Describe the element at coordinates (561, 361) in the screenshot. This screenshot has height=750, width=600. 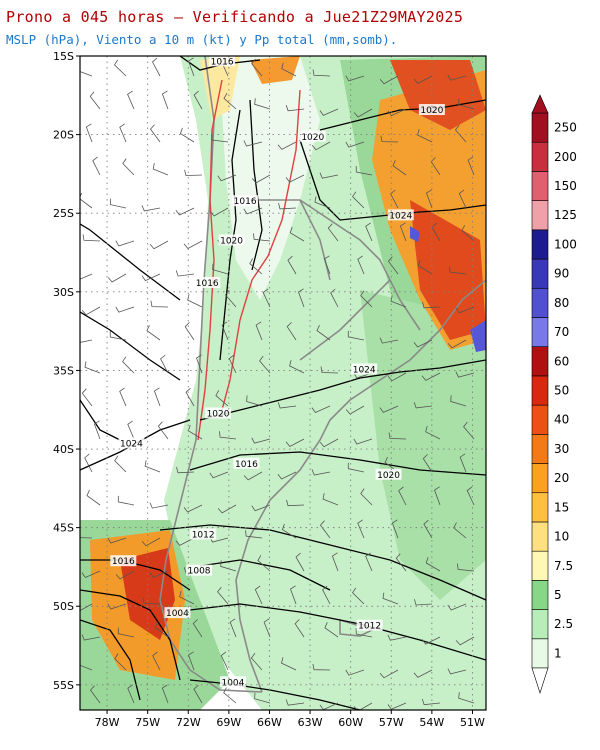
I see `colorbar-label: 60` at that location.